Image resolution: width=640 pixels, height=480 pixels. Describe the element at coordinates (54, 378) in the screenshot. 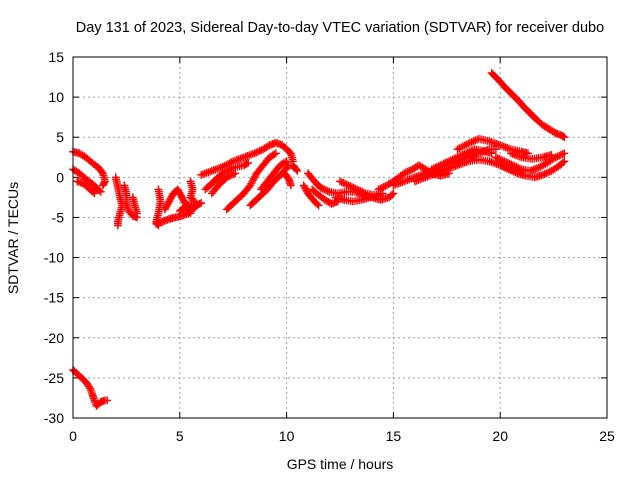

I see `y-tick-label: -25` at that location.